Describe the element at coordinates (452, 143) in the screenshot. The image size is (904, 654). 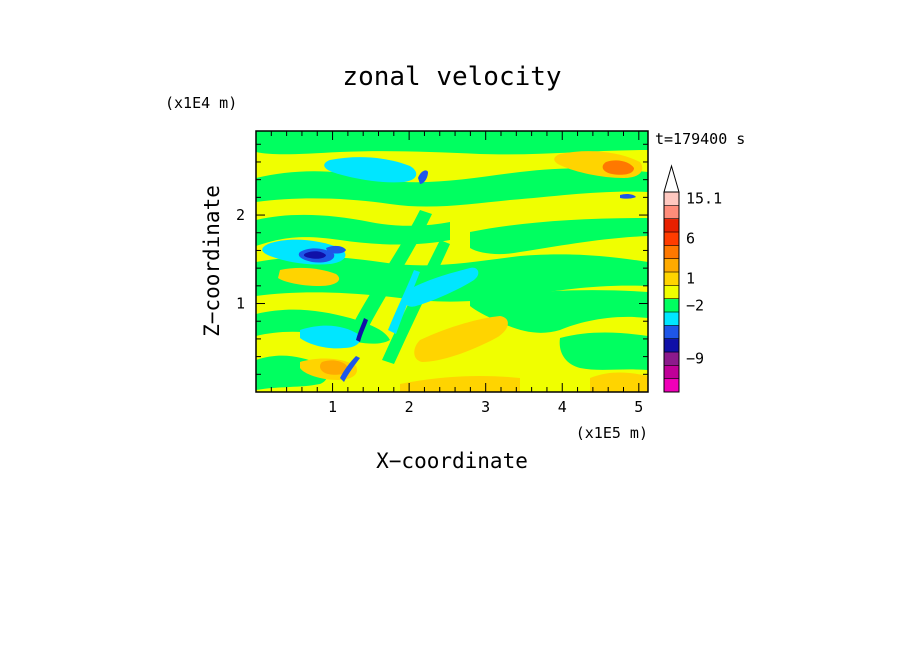
I see `green-band-top` at that location.